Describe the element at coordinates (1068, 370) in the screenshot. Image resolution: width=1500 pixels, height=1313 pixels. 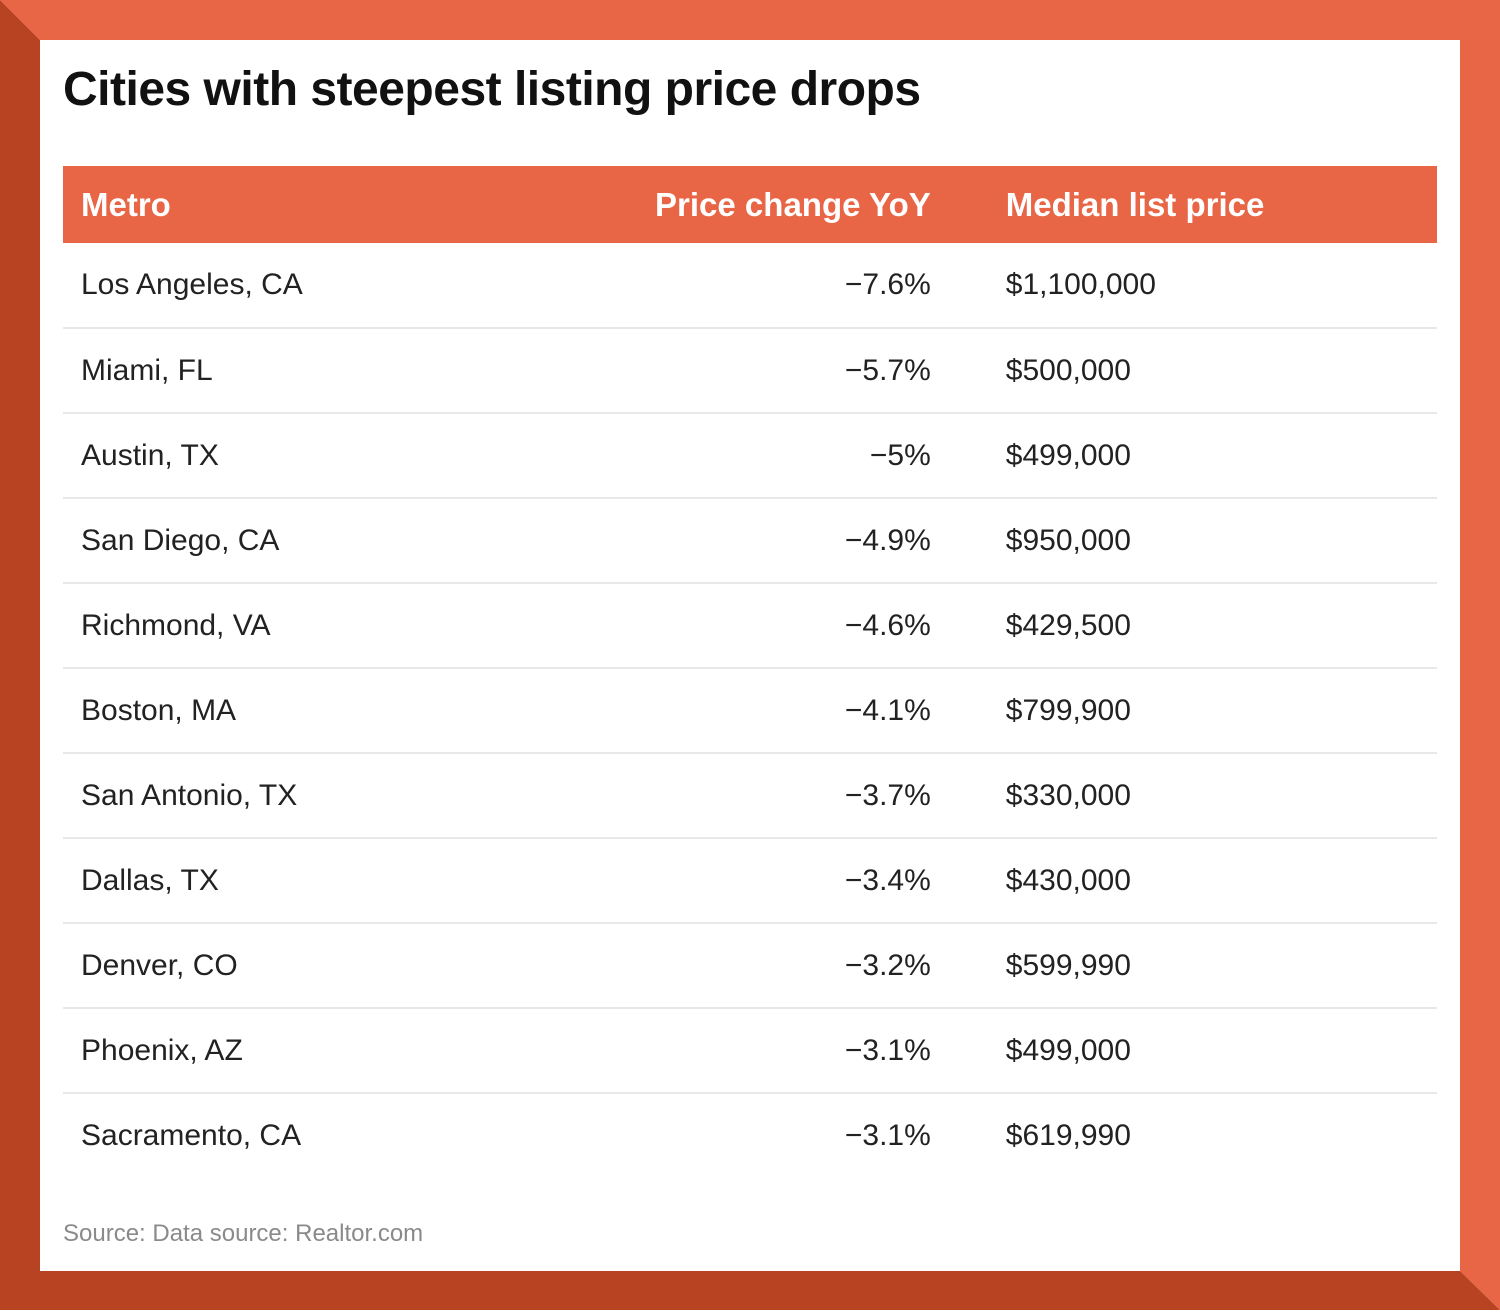
I see `median-price-cell: $500,000` at that location.